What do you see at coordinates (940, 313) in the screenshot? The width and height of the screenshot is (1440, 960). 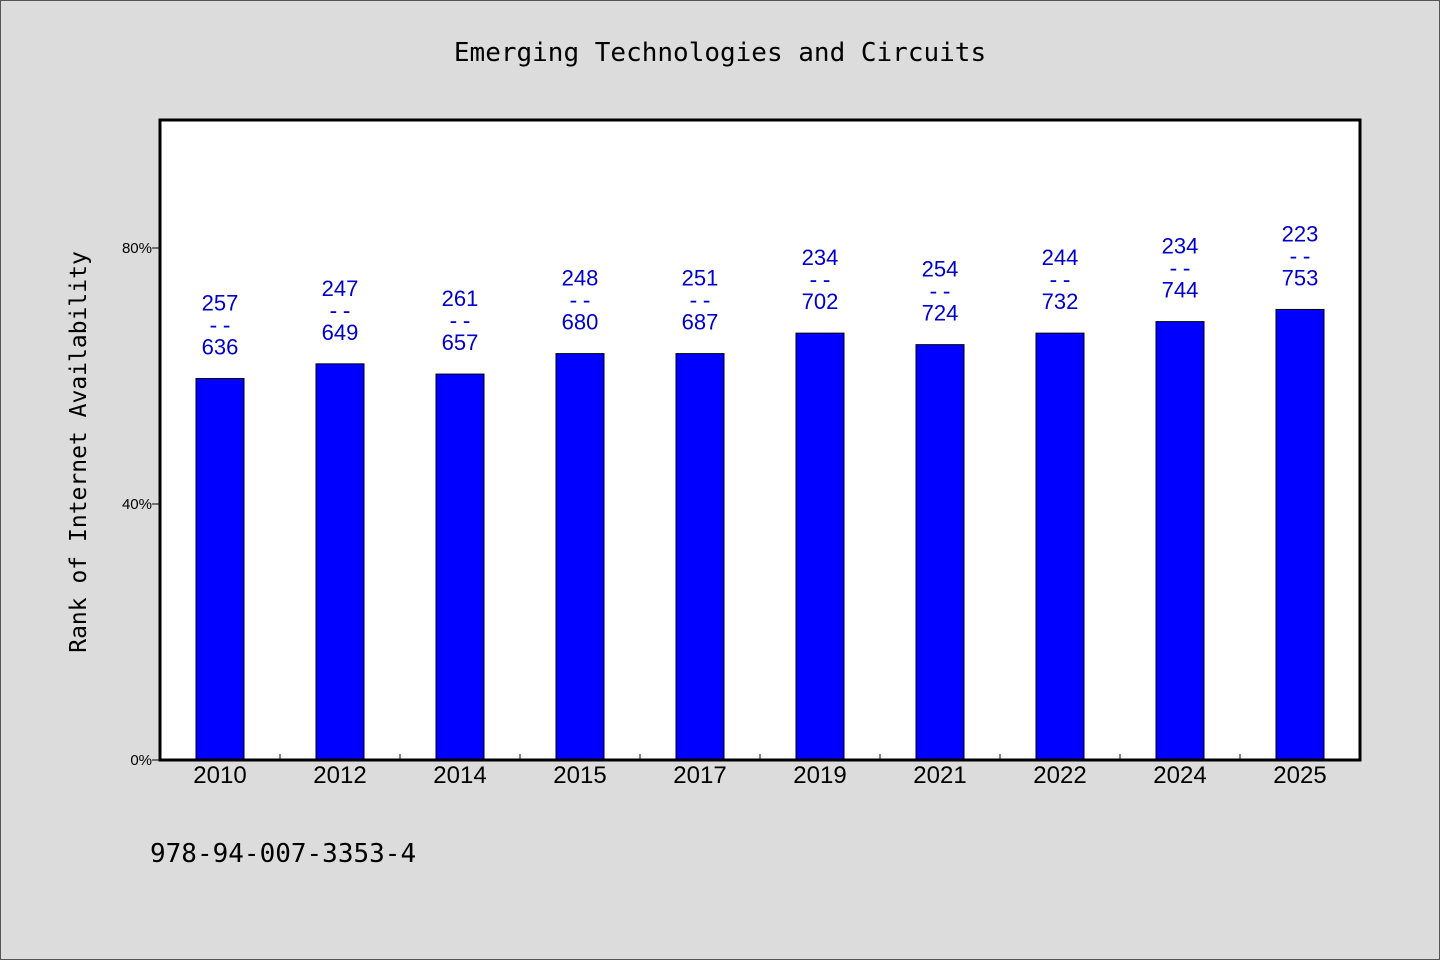 I see `bar-value-label-line: 724` at bounding box center [940, 313].